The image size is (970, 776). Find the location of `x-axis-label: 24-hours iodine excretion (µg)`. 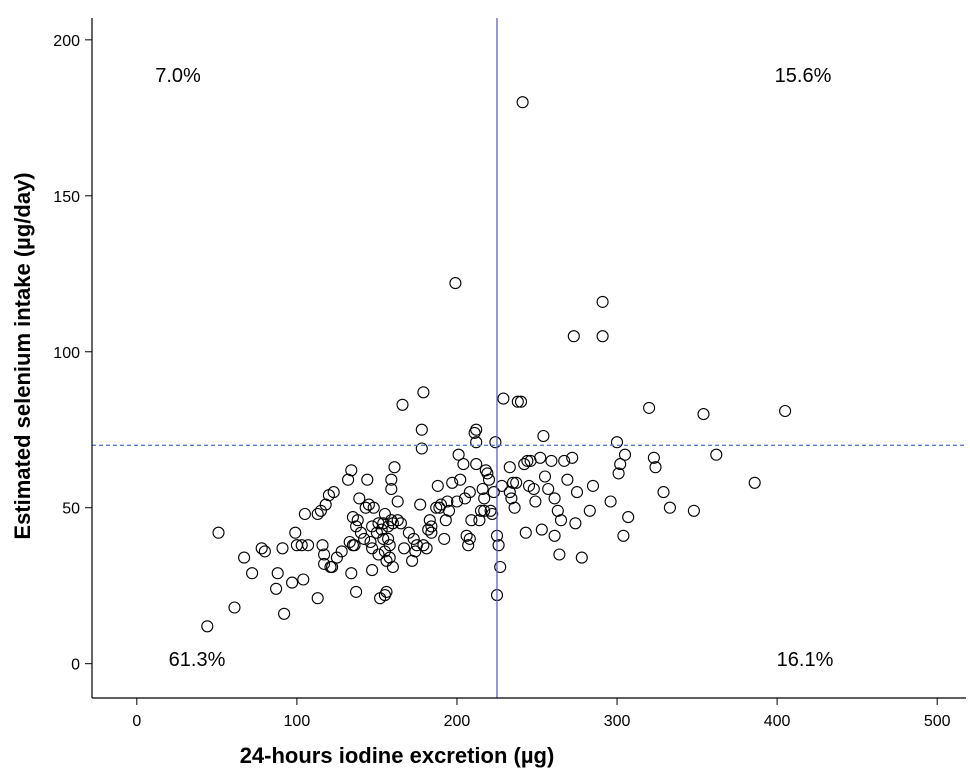

x-axis-label: 24-hours iodine excretion (µg) is located at coordinates (397, 755).